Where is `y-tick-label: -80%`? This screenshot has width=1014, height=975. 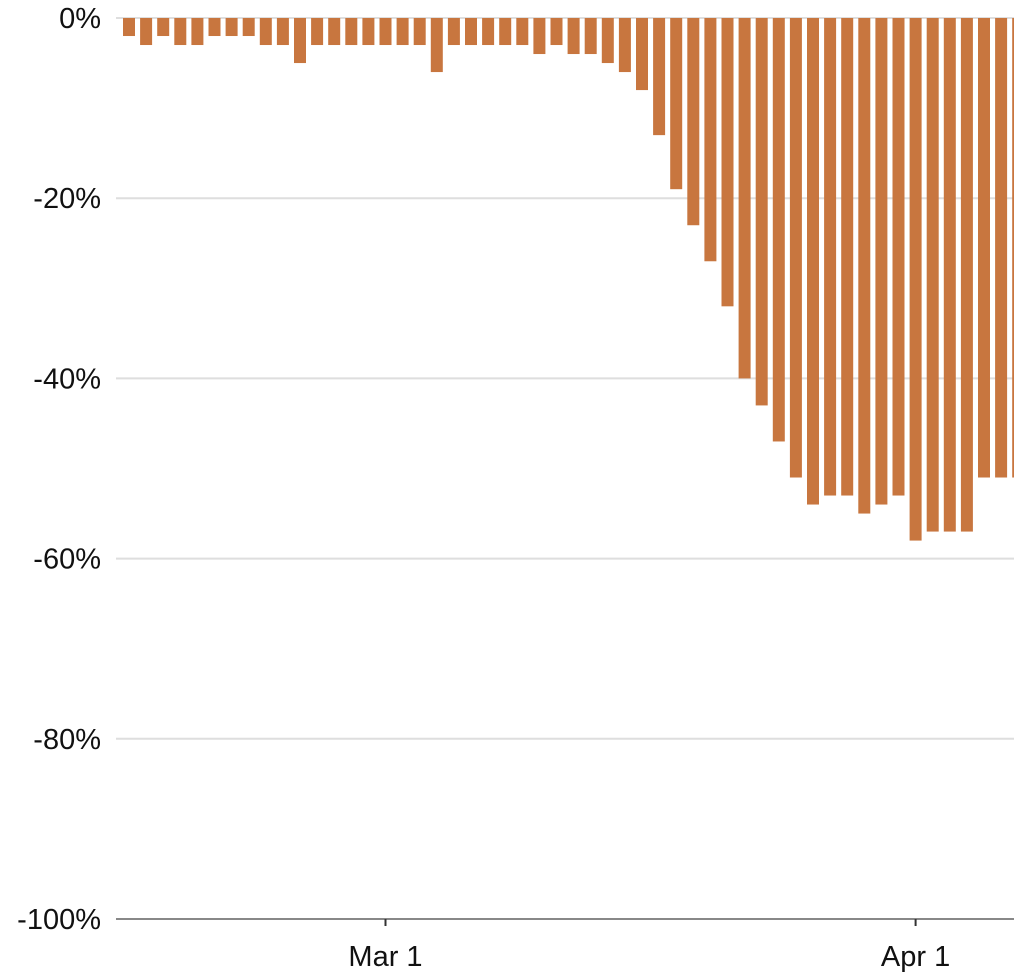 y-tick-label: -80% is located at coordinates (67, 740).